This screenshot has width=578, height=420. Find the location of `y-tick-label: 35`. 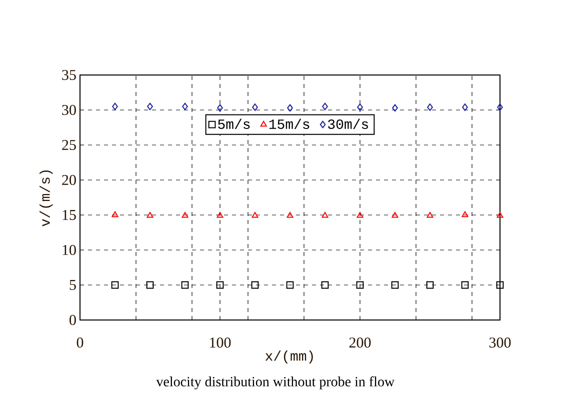

y-tick-label: 35 is located at coordinates (69, 75).